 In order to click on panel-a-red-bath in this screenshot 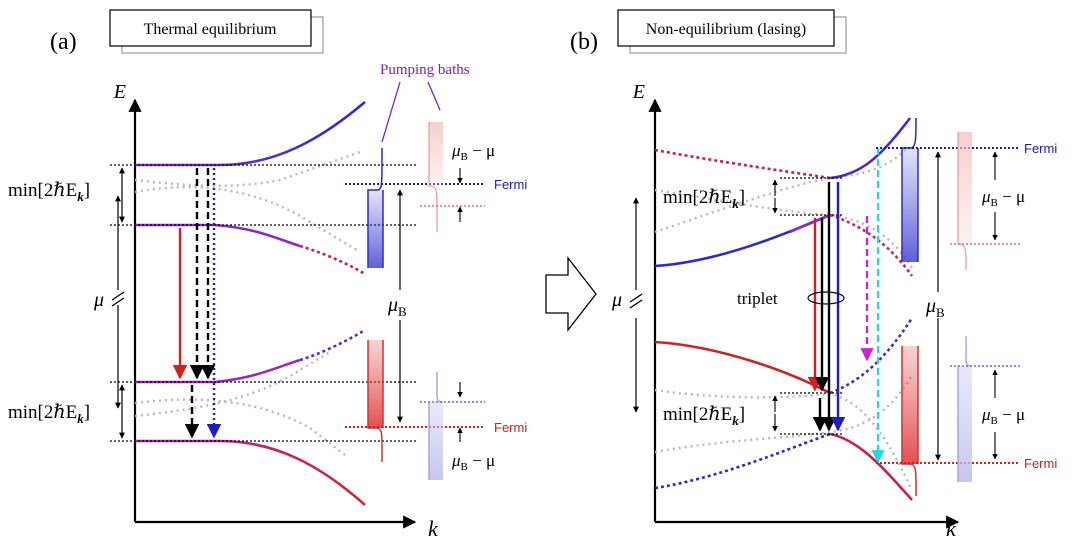, I will do `click(375, 401)`.